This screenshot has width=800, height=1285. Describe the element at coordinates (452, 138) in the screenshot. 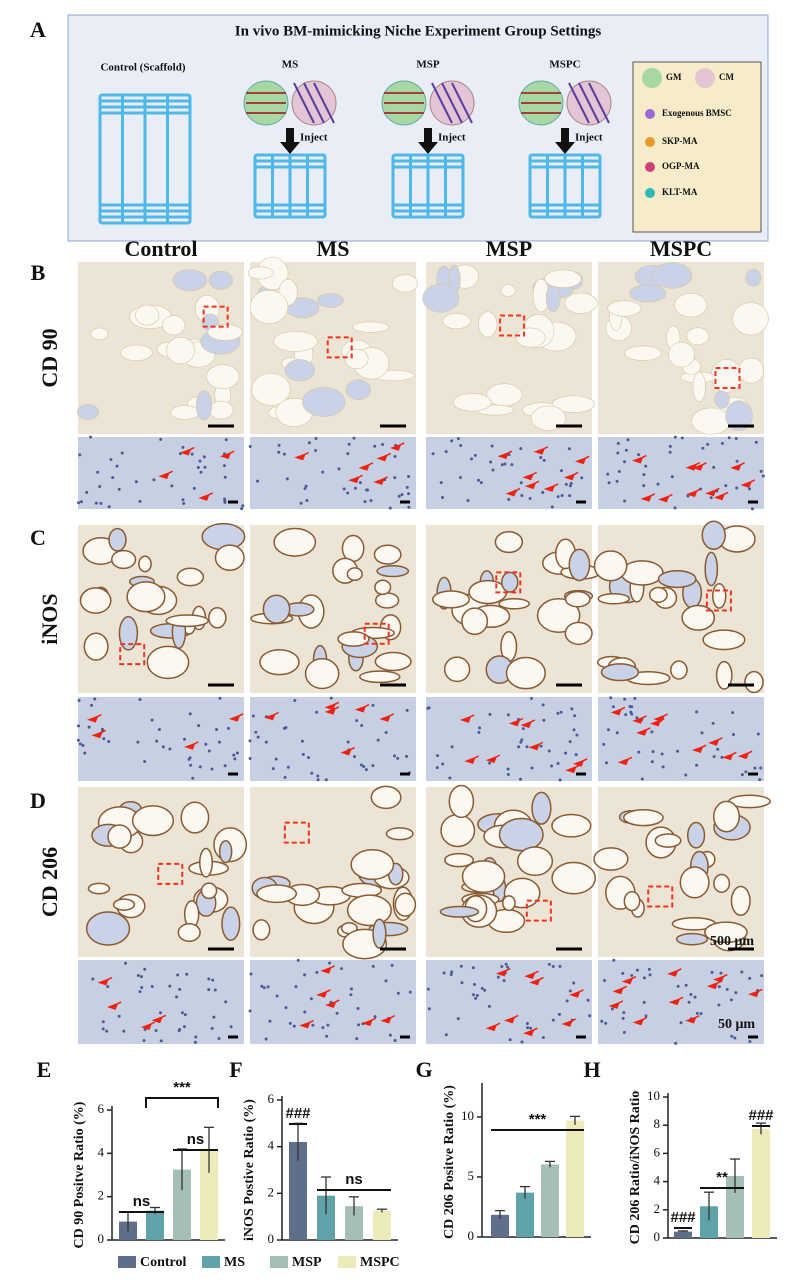

I see `inject-label: Inject` at that location.